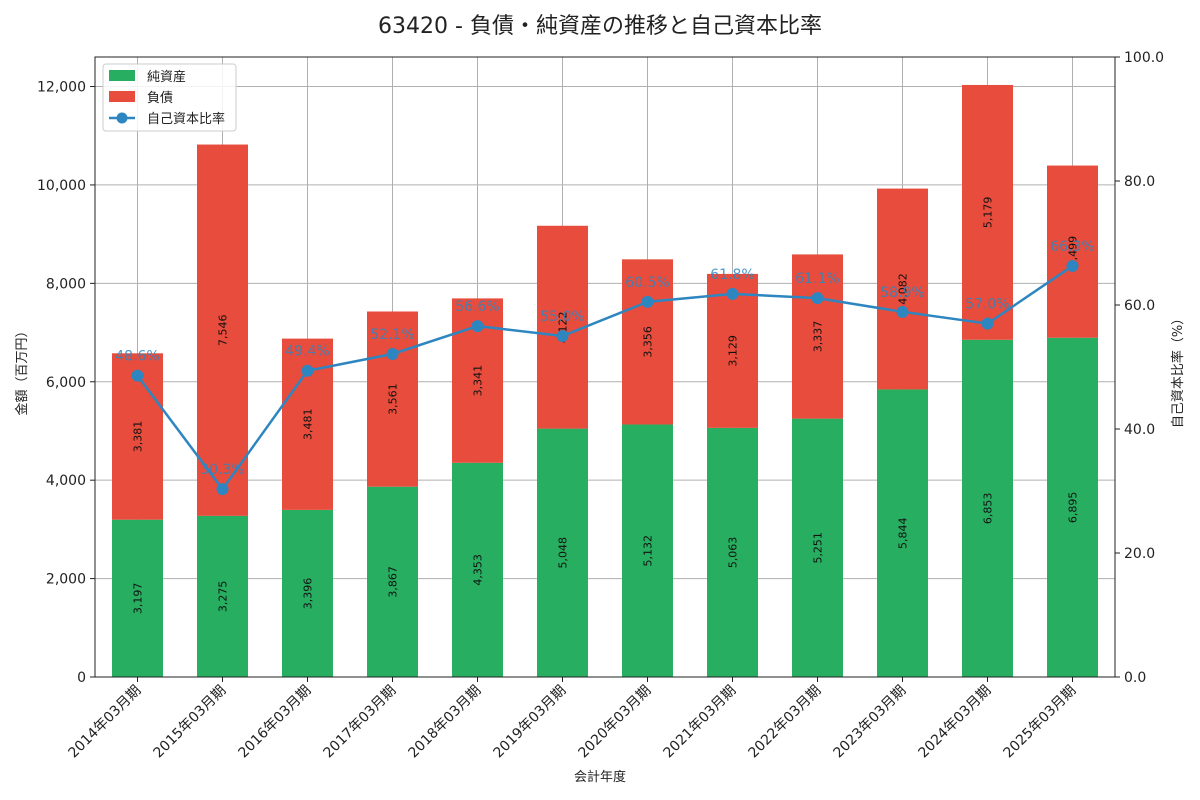 This screenshot has width=1200, height=800. What do you see at coordinates (445, 722) in the screenshot?
I see `x-tick-label: 2018年03月期` at bounding box center [445, 722].